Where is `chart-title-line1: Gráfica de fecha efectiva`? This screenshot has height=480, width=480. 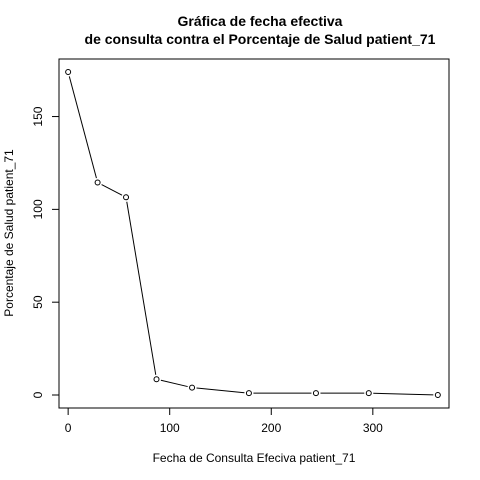
chart-title-line1: Gráfica de fecha efectiva is located at coordinates (260, 21).